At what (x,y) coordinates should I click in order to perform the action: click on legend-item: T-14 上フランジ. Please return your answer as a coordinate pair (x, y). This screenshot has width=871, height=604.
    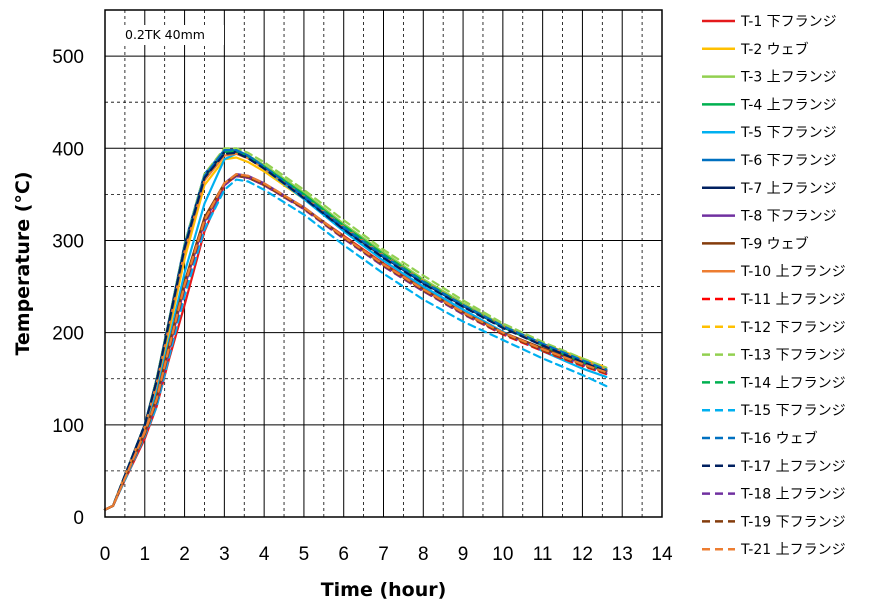
    Looking at the image, I should click on (774, 383).